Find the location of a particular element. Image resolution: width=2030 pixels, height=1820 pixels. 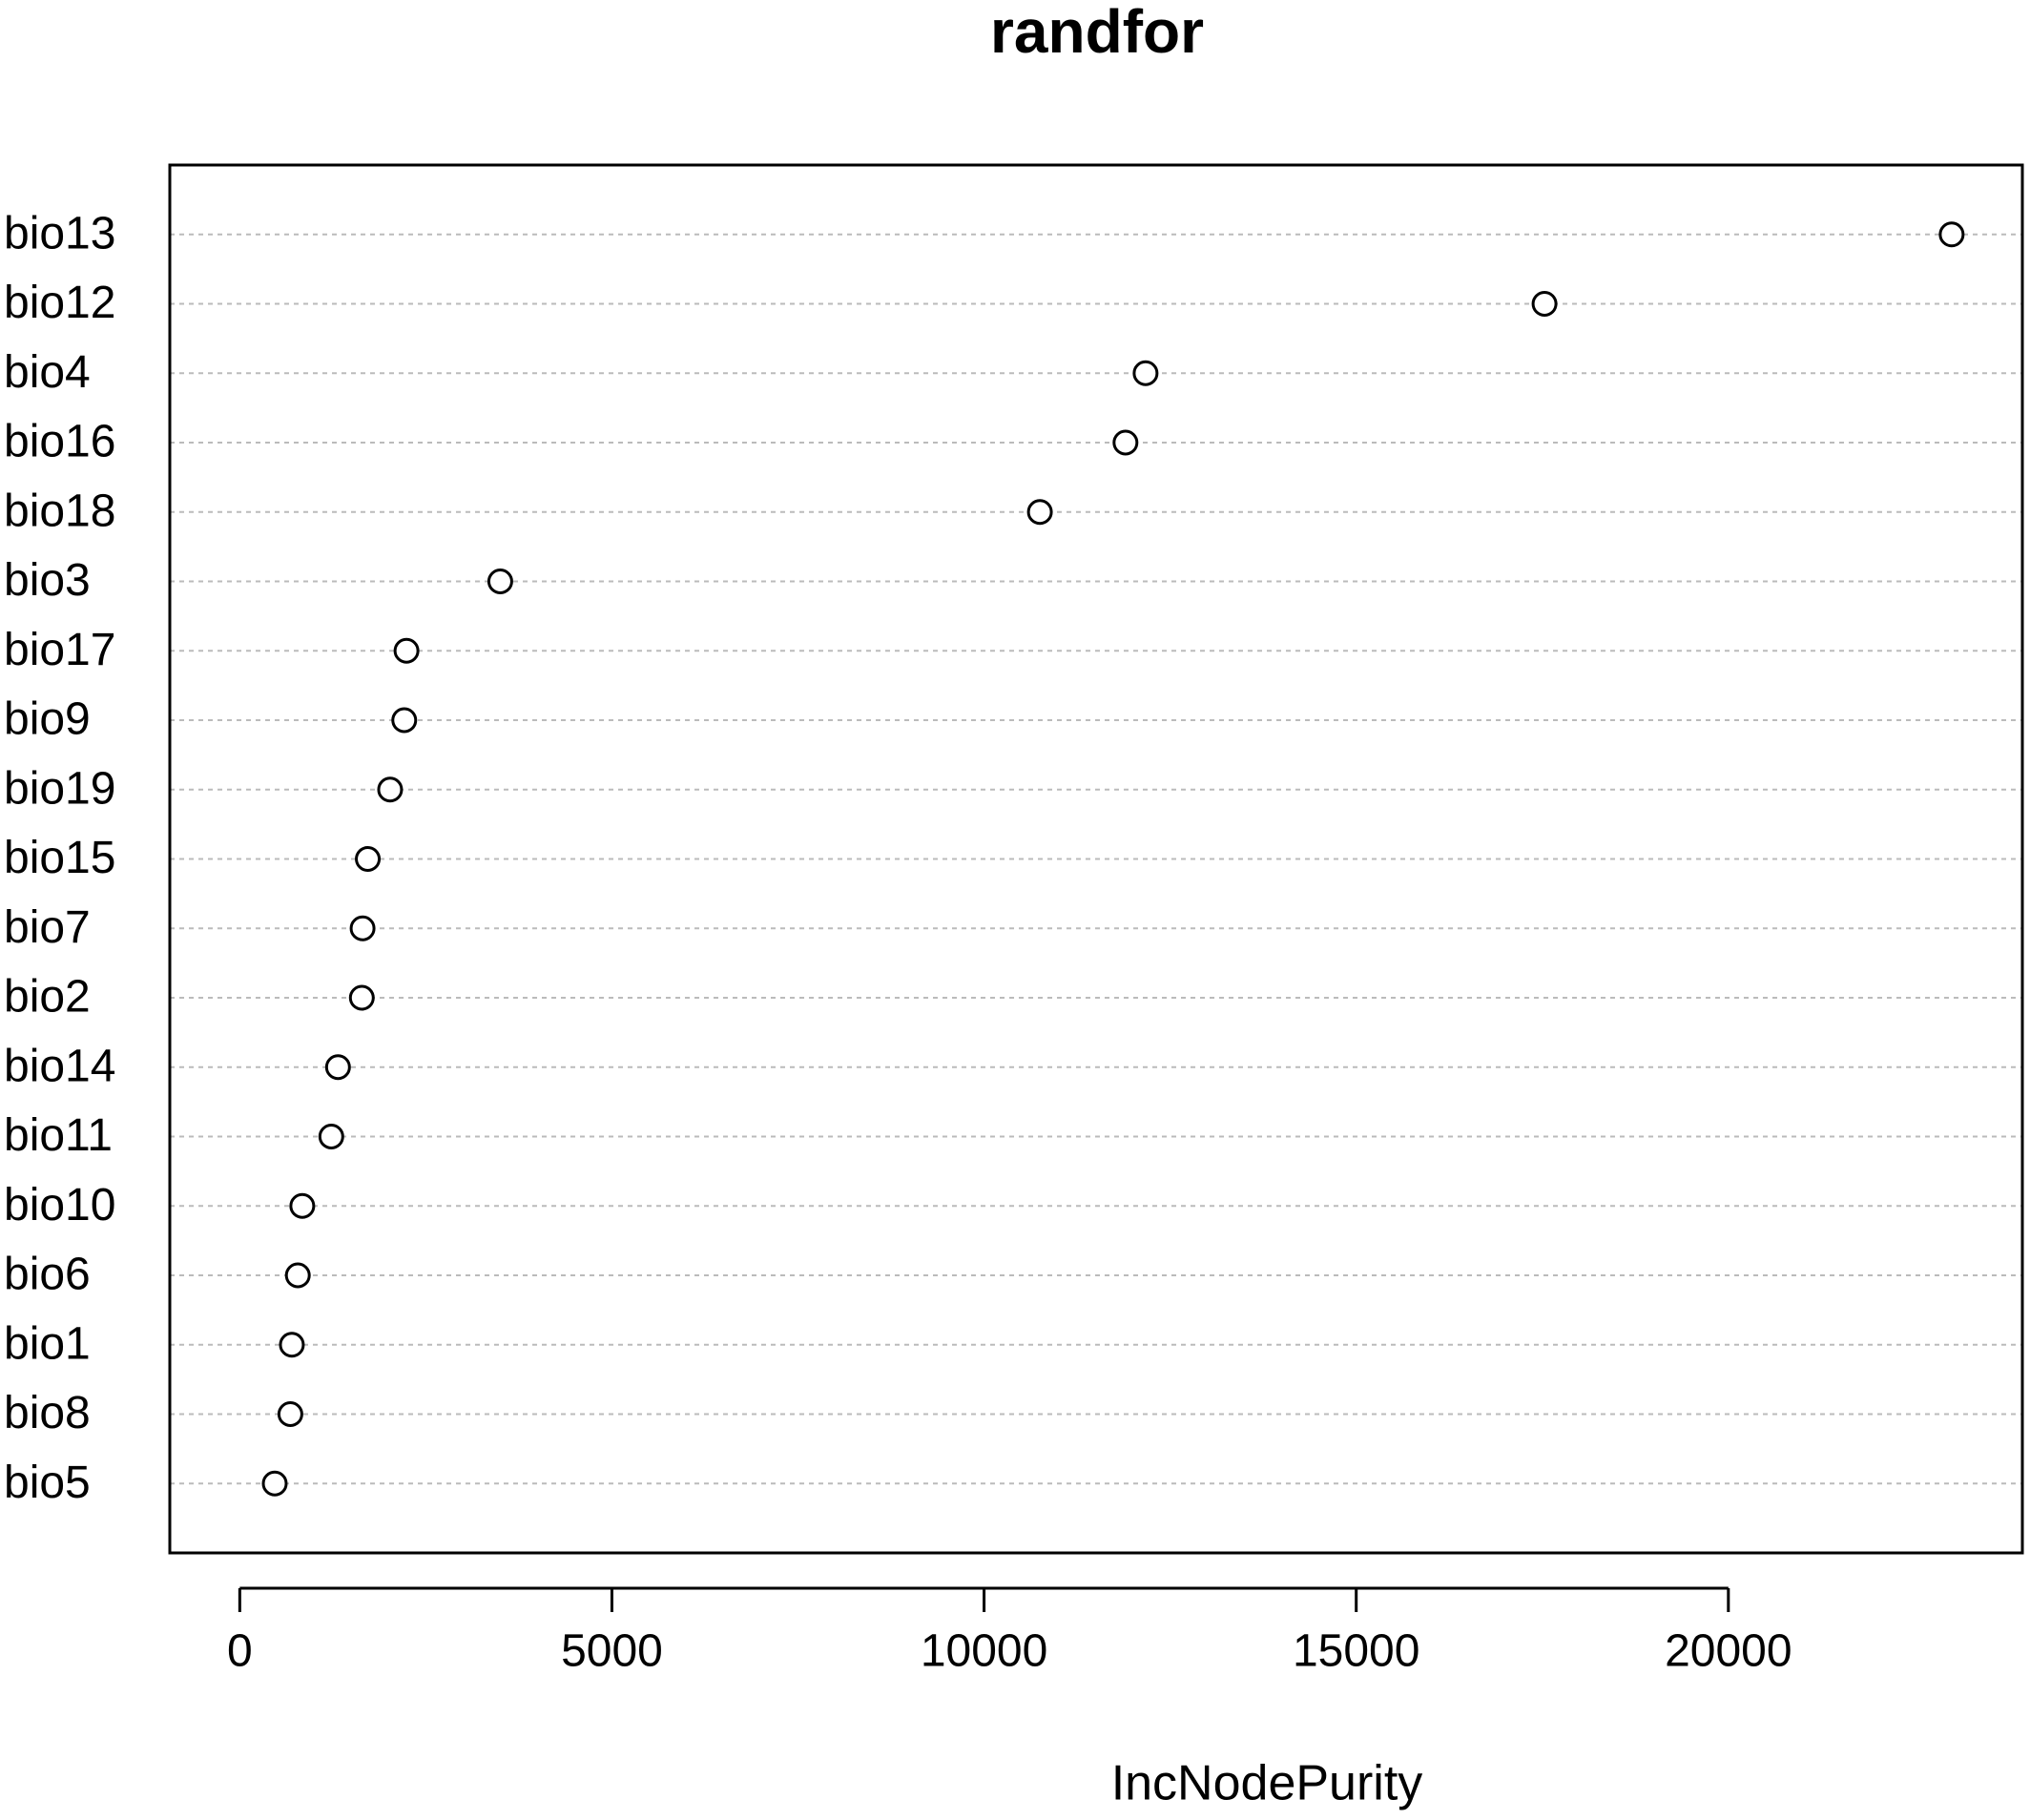

y-tick-label: bio4 is located at coordinates (48, 372).